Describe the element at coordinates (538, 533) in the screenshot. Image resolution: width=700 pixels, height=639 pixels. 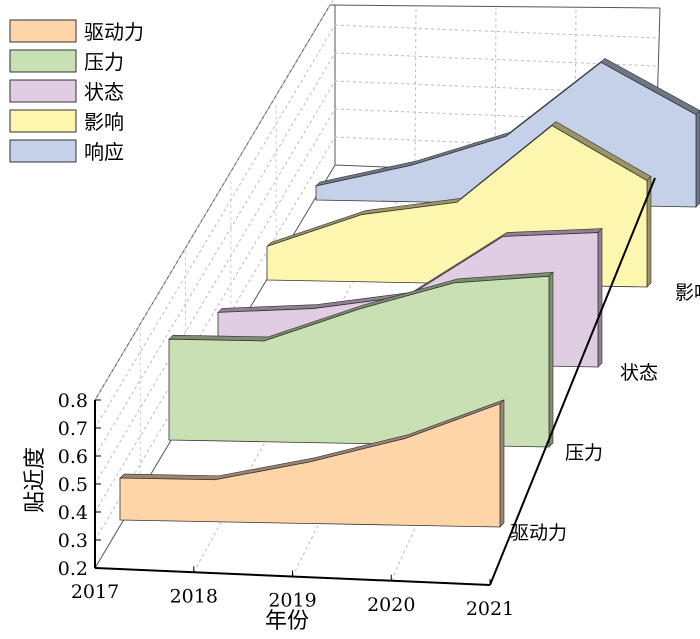
I see `depth-tick-label: 驱动力` at that location.